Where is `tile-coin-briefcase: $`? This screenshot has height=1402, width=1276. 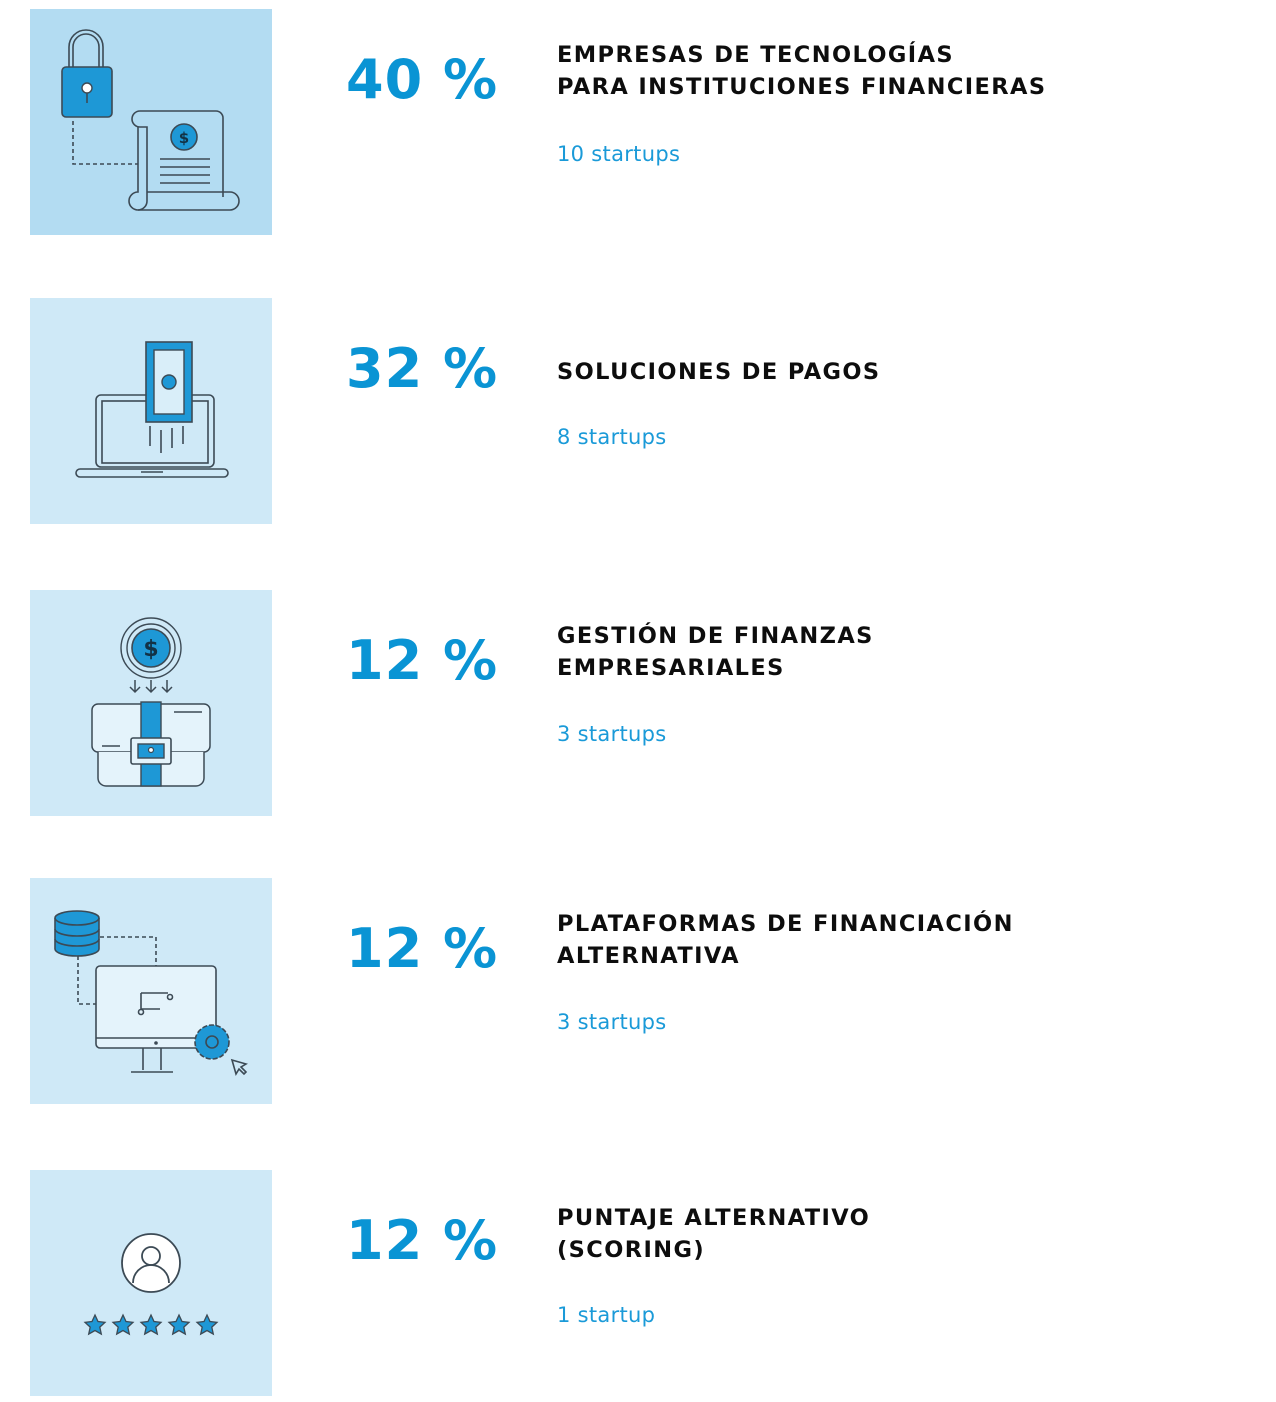 tile-coin-briefcase: $ is located at coordinates (151, 703).